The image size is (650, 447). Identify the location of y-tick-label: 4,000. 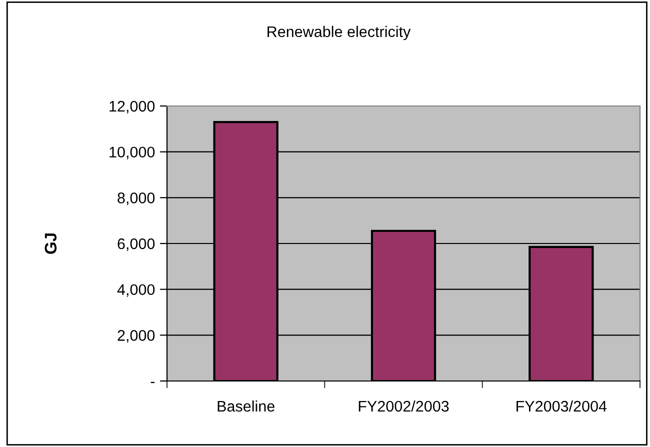
(136, 290).